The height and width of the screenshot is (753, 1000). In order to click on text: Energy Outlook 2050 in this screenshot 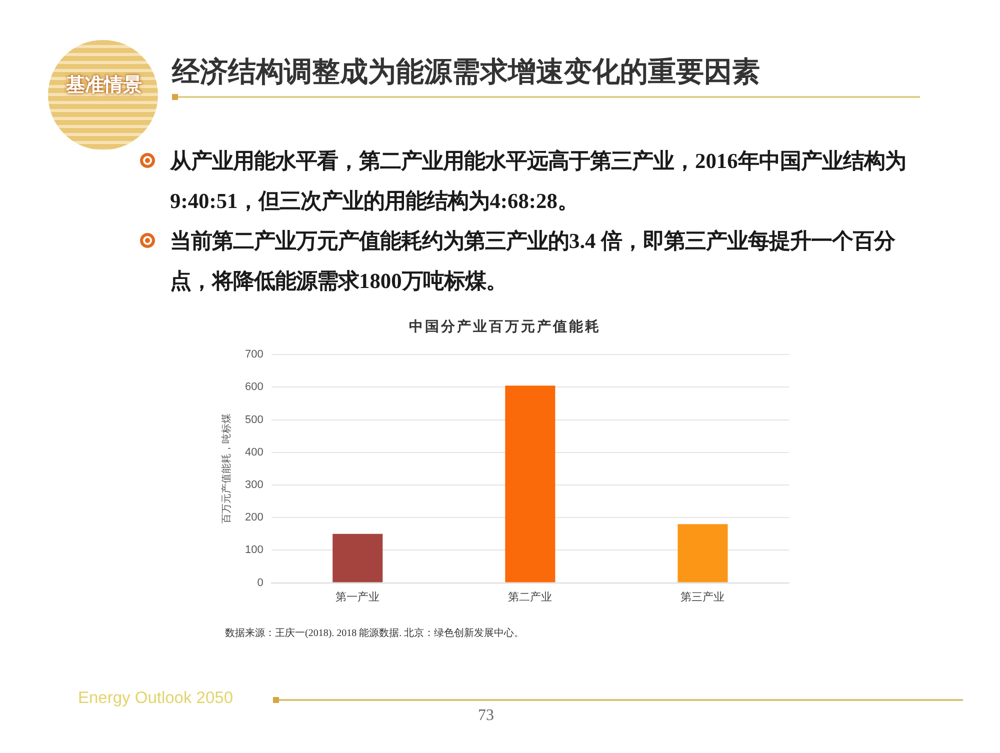, I will do `click(156, 698)`.